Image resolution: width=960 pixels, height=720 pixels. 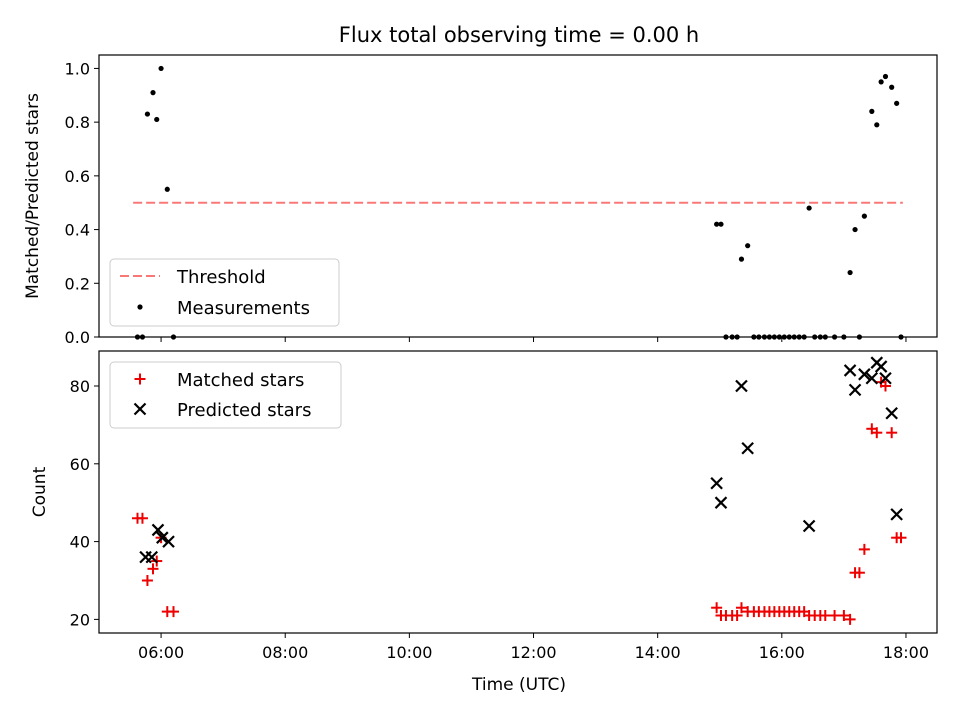 I want to click on x-tick-label: 08:00, so click(x=285, y=652).